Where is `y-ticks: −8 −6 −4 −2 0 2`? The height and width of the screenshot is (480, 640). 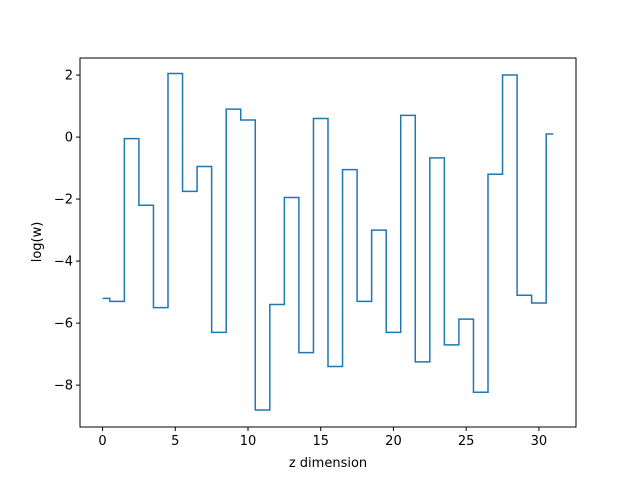
y-ticks: −8 −6 −4 −2 0 2 is located at coordinates (67, 231).